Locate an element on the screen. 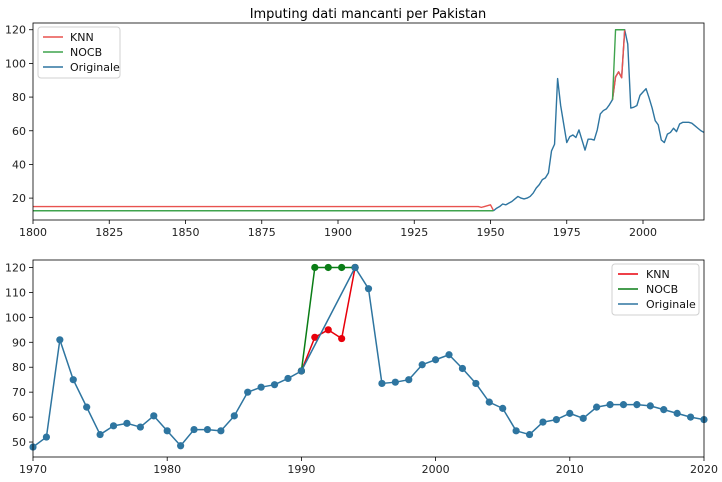 The width and height of the screenshot is (722, 482). top-y-tick-label: 100 is located at coordinates (15, 63).